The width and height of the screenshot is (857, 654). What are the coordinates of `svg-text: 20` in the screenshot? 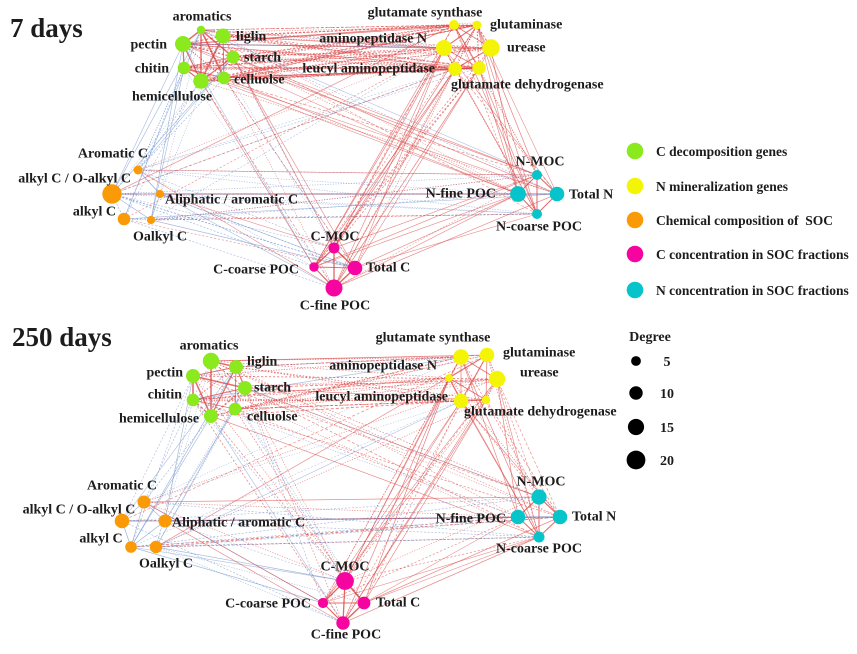 It's located at (667, 461).